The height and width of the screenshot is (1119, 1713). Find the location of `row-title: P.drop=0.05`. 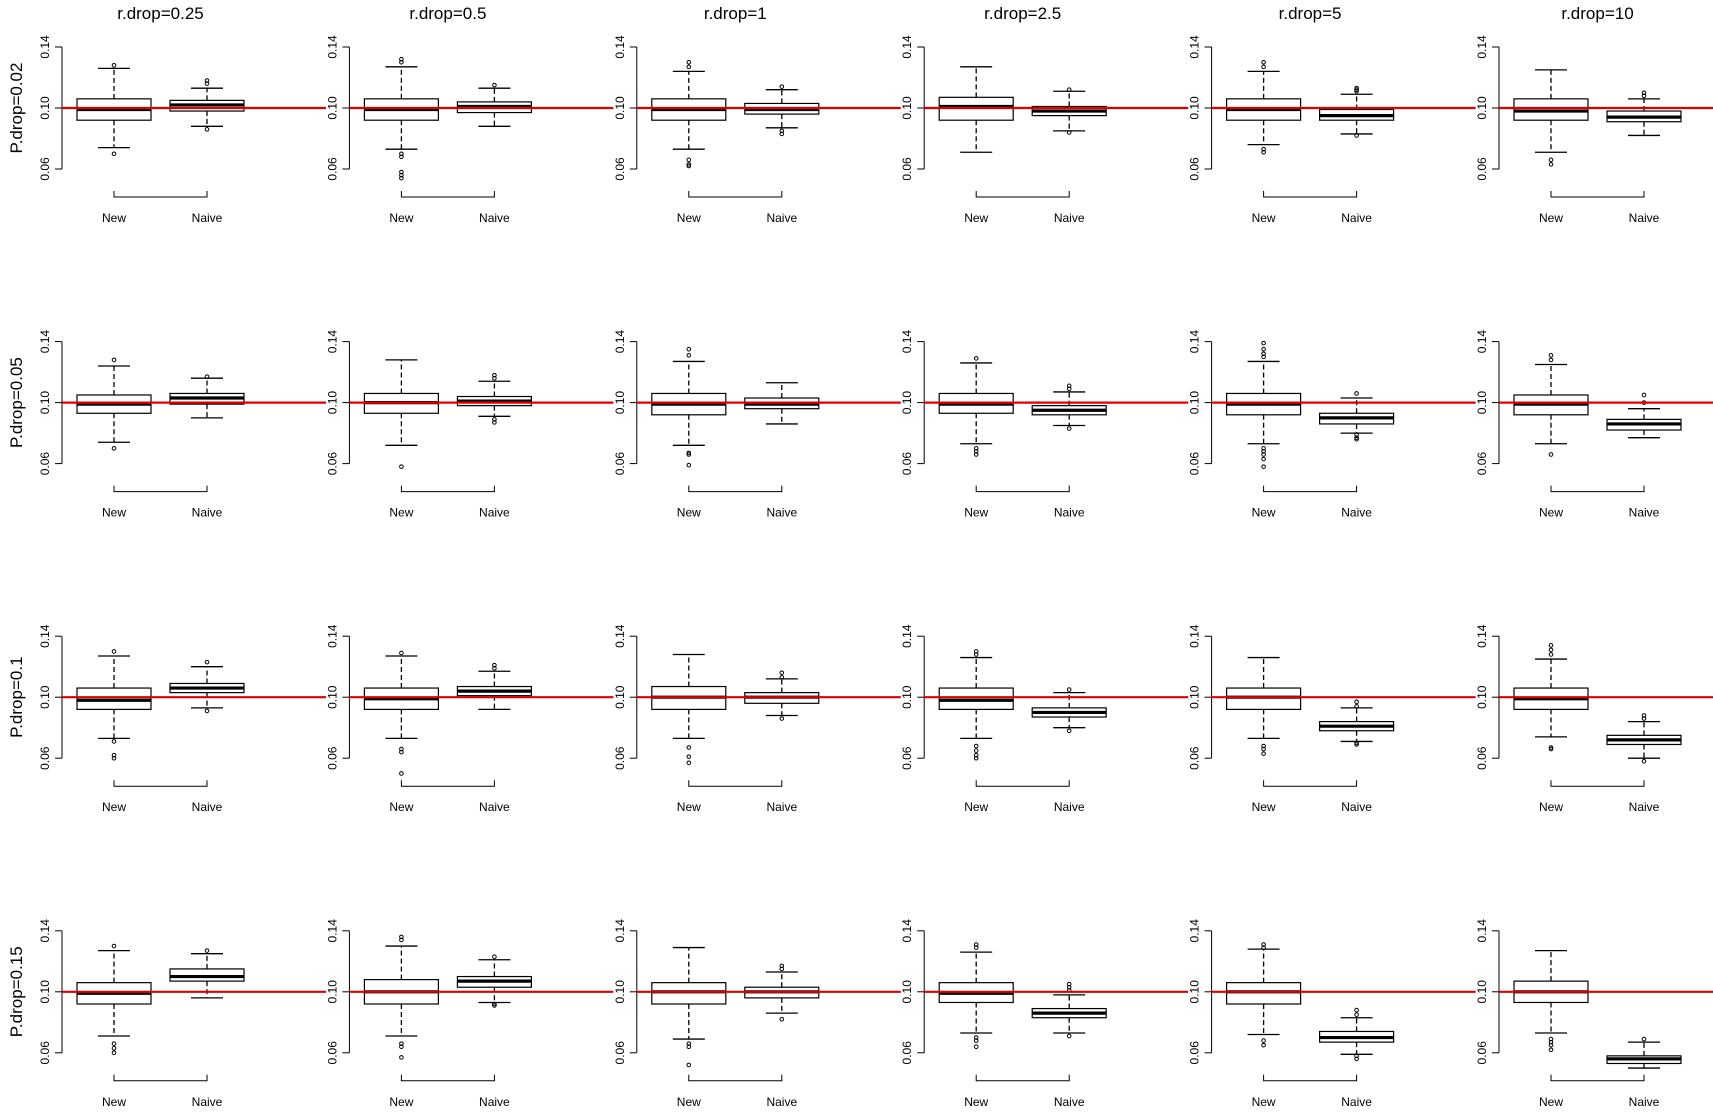

row-title: P.drop=0.05 is located at coordinates (16, 402).